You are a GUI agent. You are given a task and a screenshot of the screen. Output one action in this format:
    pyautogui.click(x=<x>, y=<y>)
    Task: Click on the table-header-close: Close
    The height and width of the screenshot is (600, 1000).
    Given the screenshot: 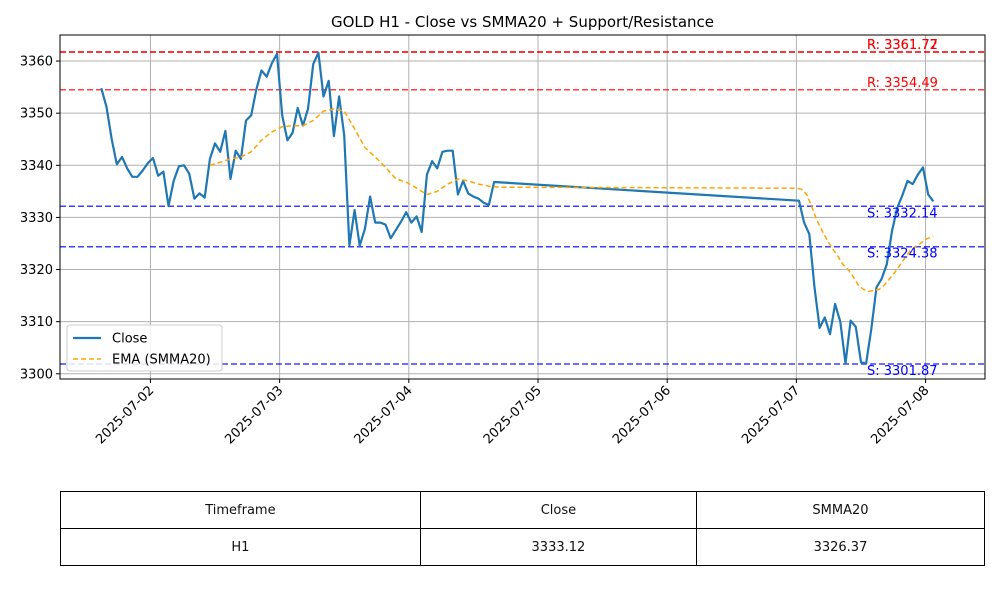 What is the action you would take?
    pyautogui.click(x=558, y=510)
    